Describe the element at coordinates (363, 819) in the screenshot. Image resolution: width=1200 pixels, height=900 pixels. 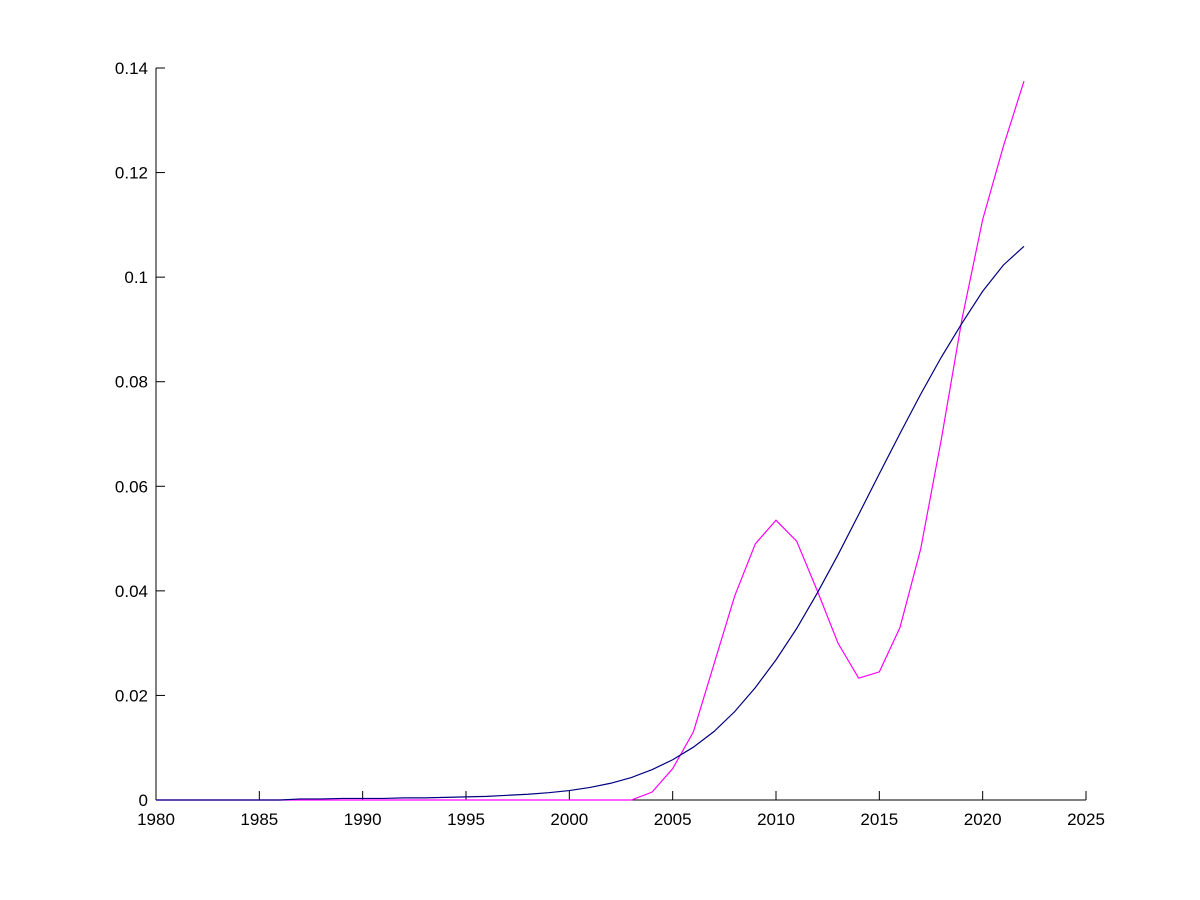
I see `x-tick-label: 1990` at that location.